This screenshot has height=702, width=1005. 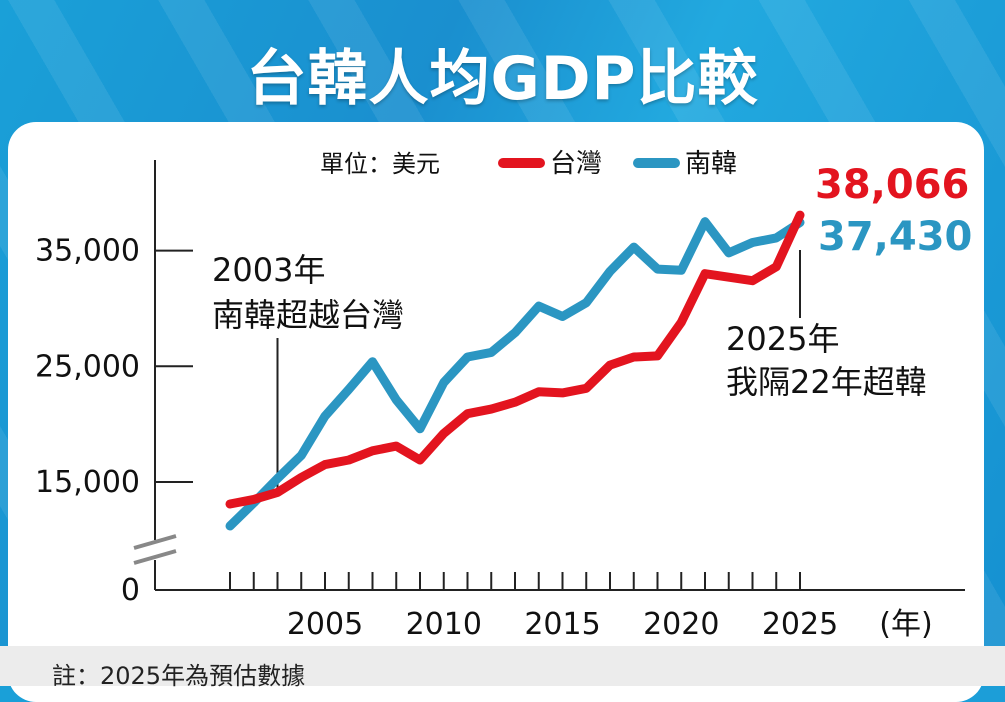 I want to click on x-tick-label: 2025, so click(x=800, y=624).